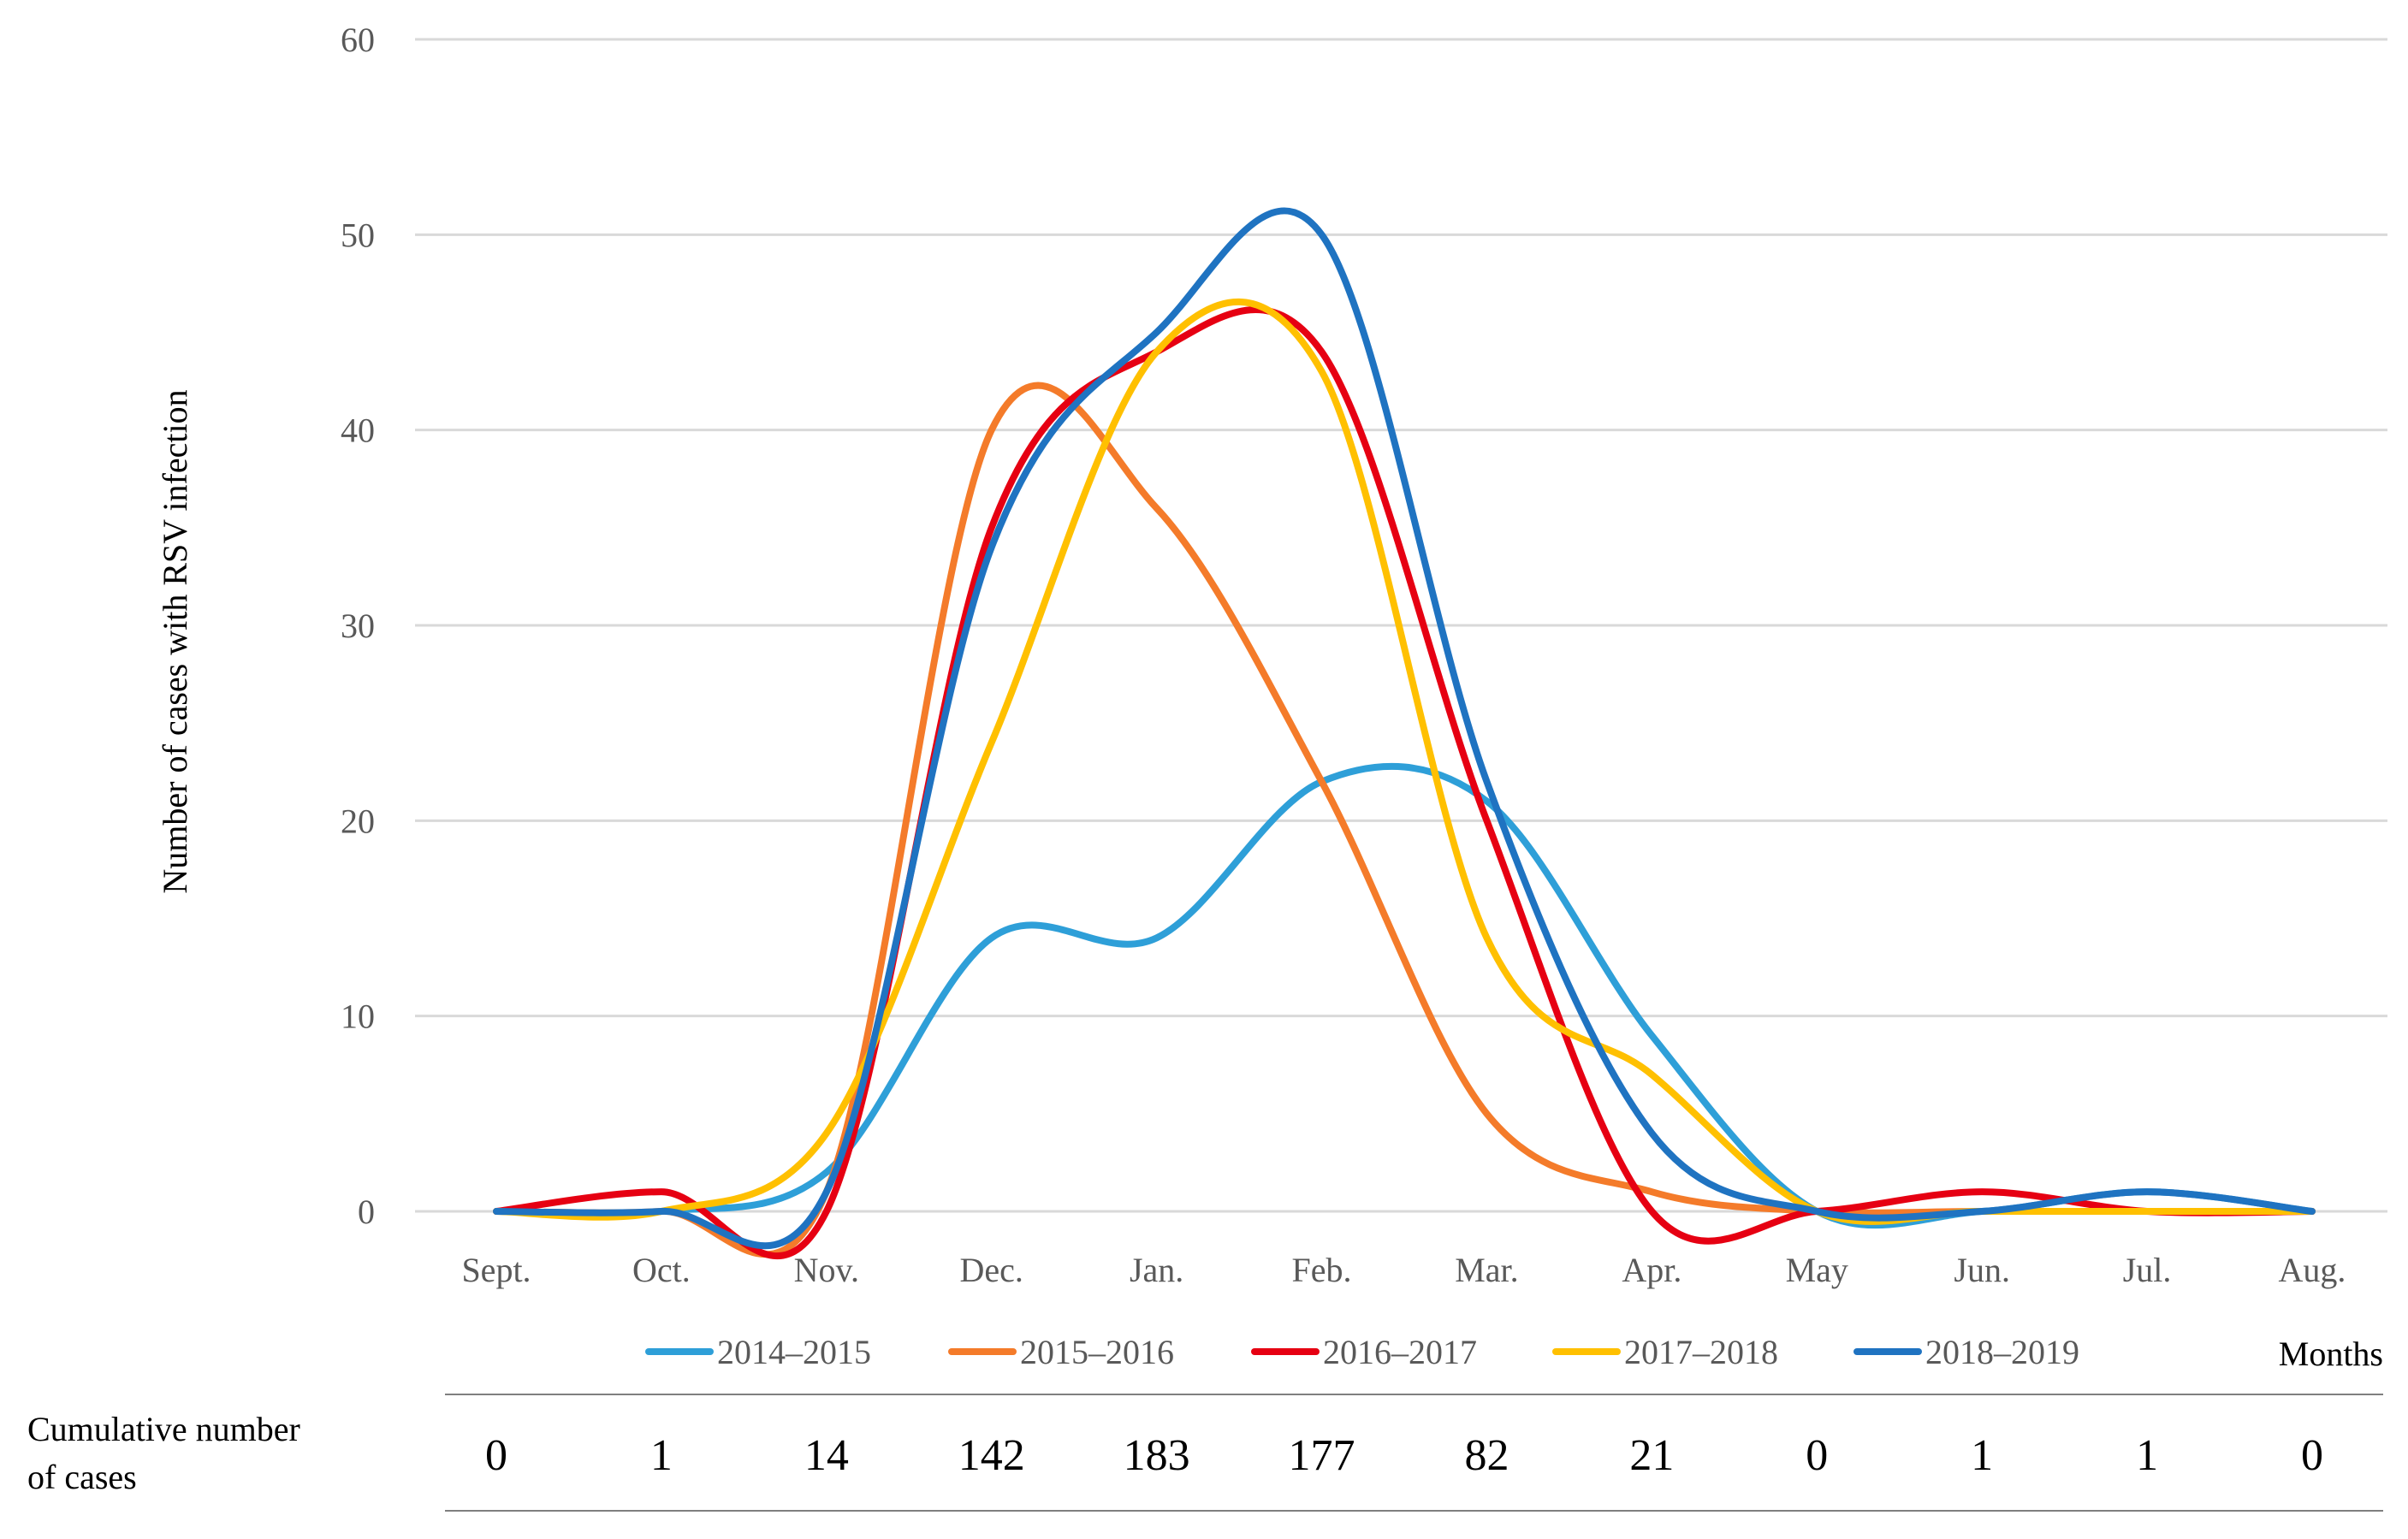 This screenshot has height=1539, width=2408. I want to click on legend-item: 2018–2019, so click(1966, 1352).